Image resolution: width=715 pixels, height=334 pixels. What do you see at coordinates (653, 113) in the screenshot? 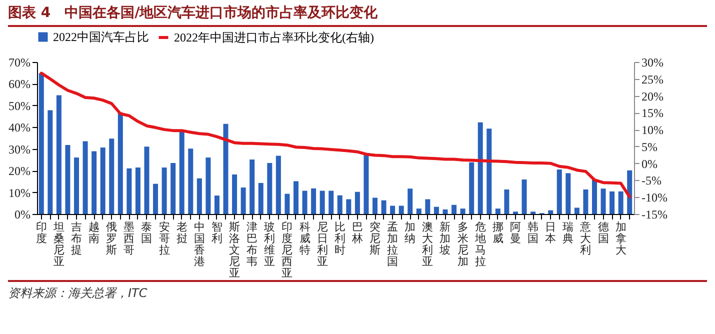
I see `y2-tick-label: 15%` at bounding box center [653, 113].